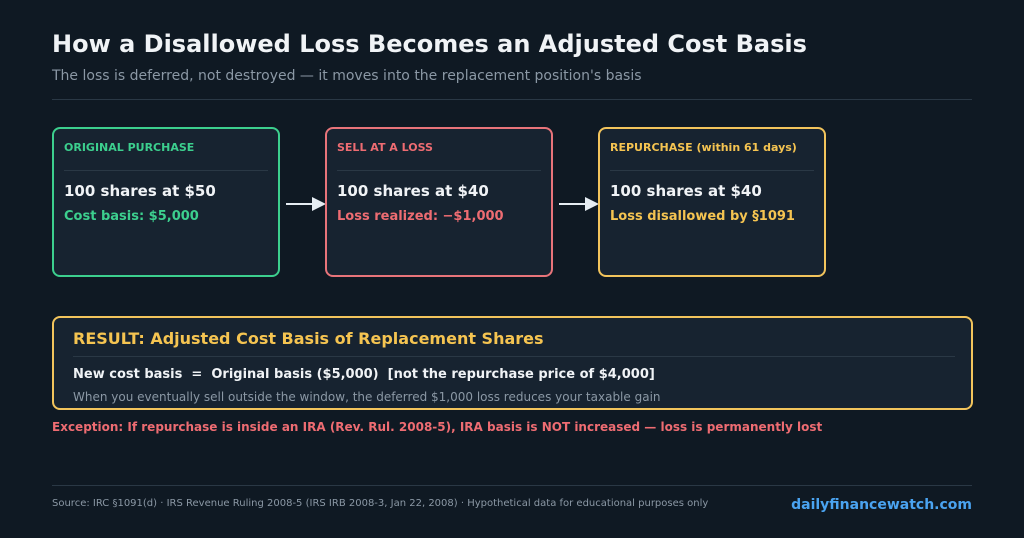  I want to click on step-detail: Loss disallowed by §1091, so click(702, 216).